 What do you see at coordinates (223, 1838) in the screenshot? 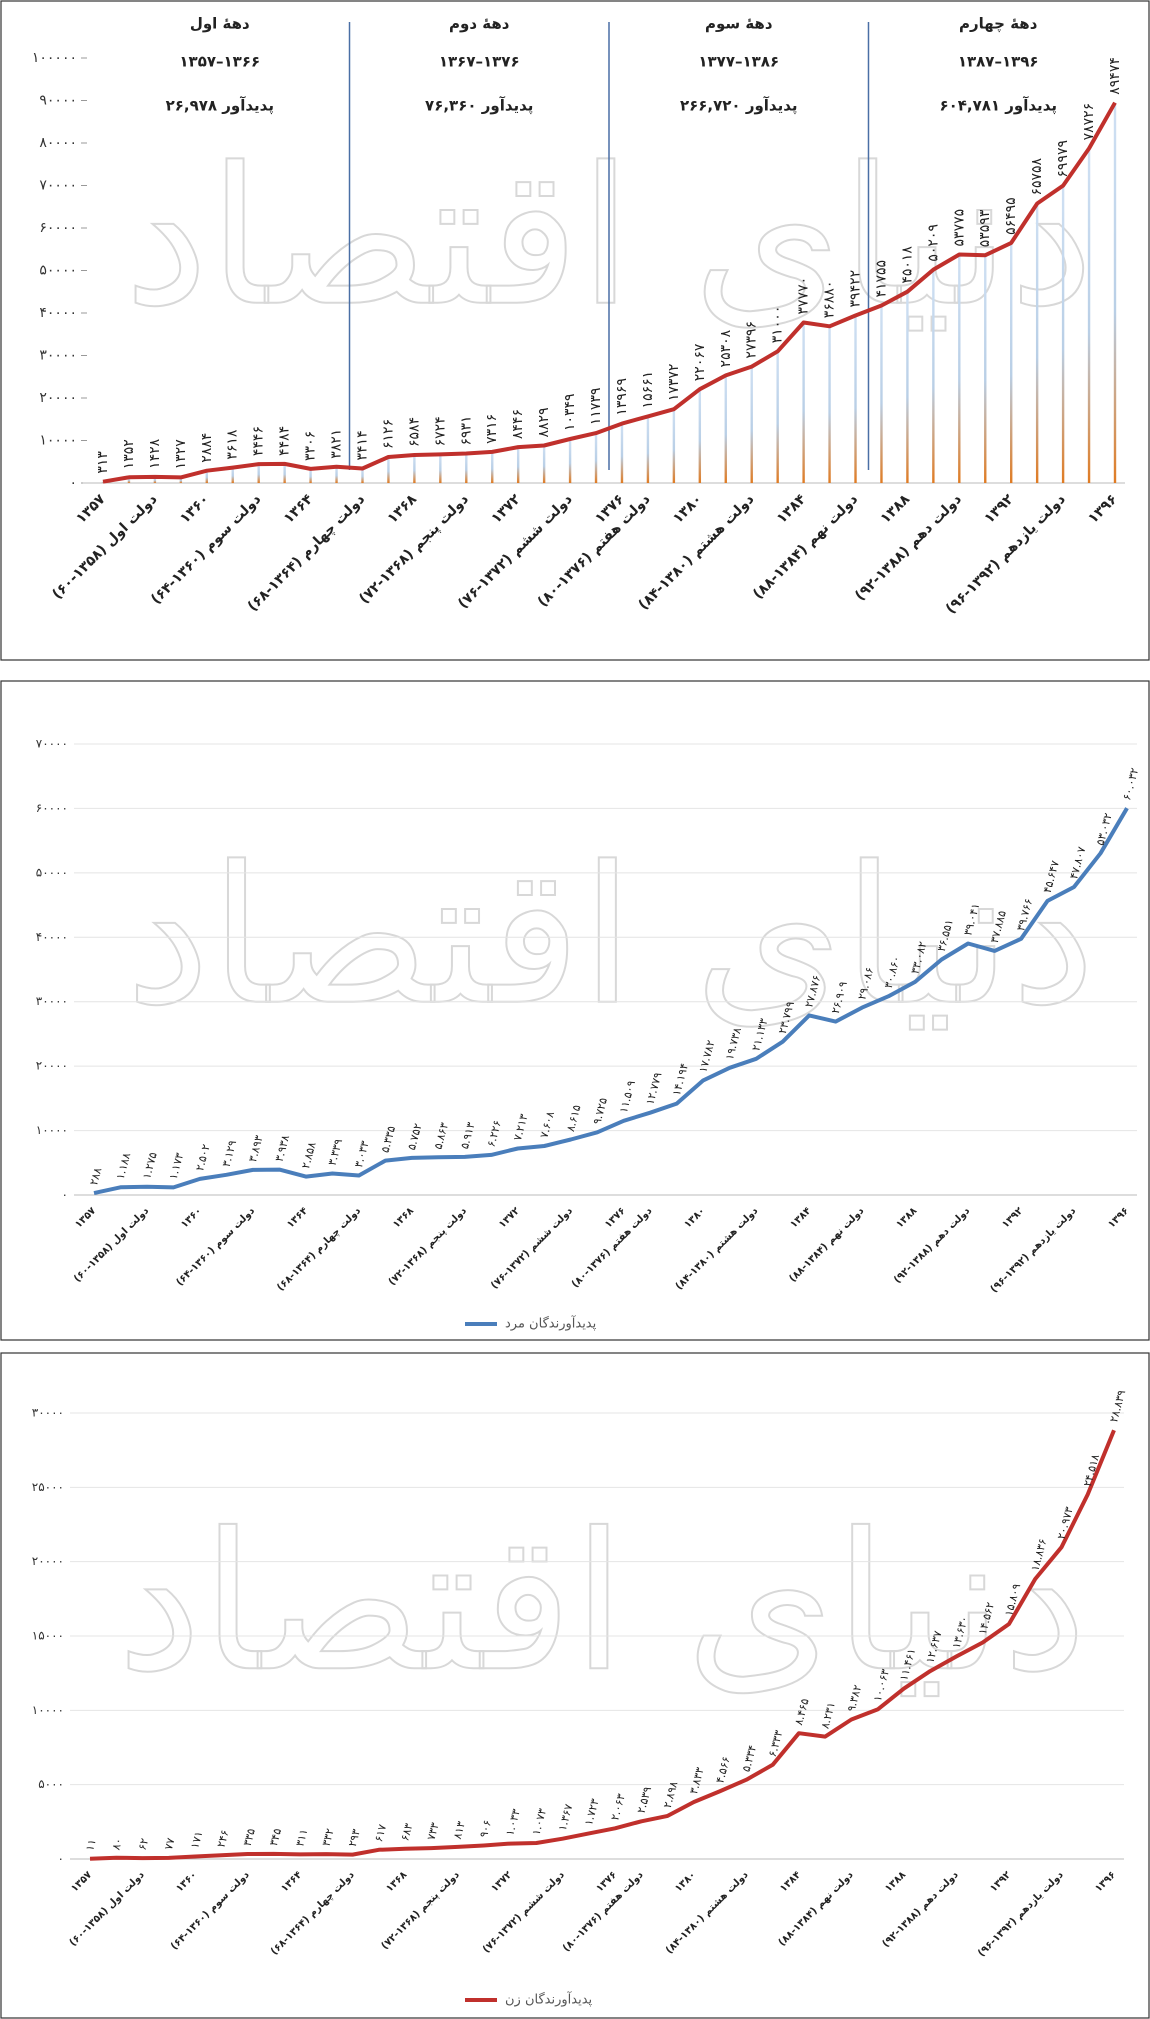
I see `data-label: ۲۴۶` at bounding box center [223, 1838].